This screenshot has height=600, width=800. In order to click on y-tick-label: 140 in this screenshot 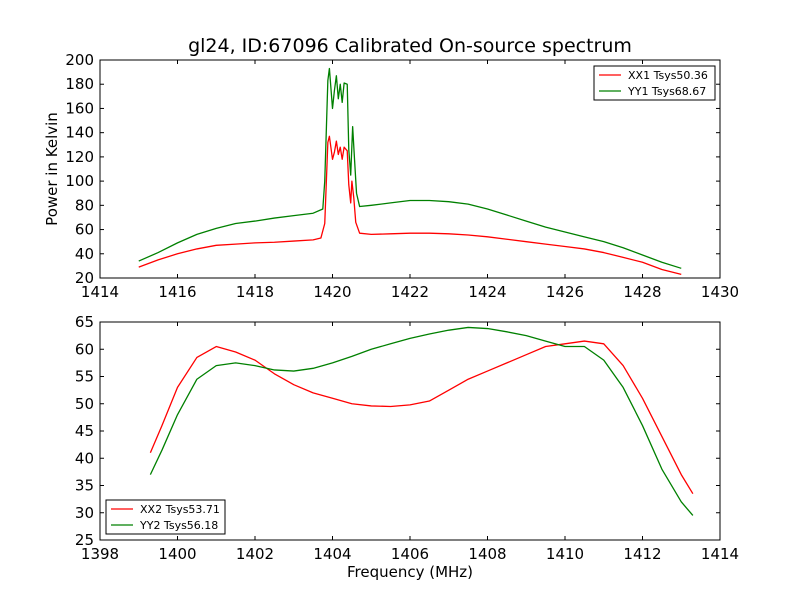, I will do `click(79, 133)`.